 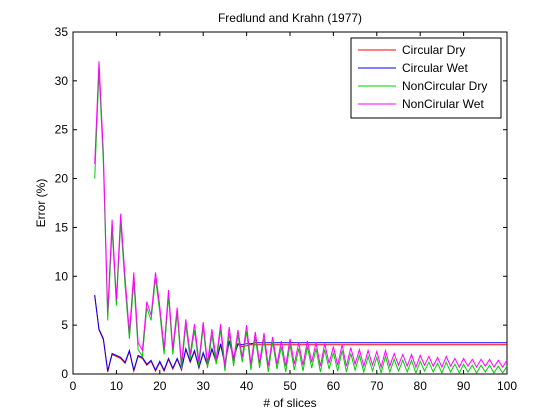 I want to click on y-tick-label: 25, so click(x=62, y=130).